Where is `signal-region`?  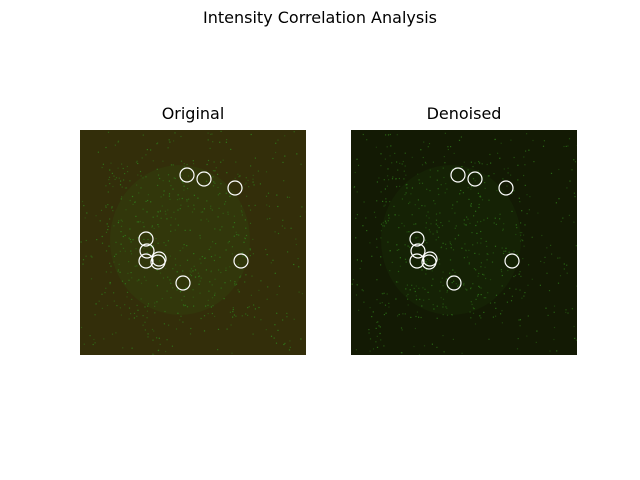
signal-region is located at coordinates (451, 240).